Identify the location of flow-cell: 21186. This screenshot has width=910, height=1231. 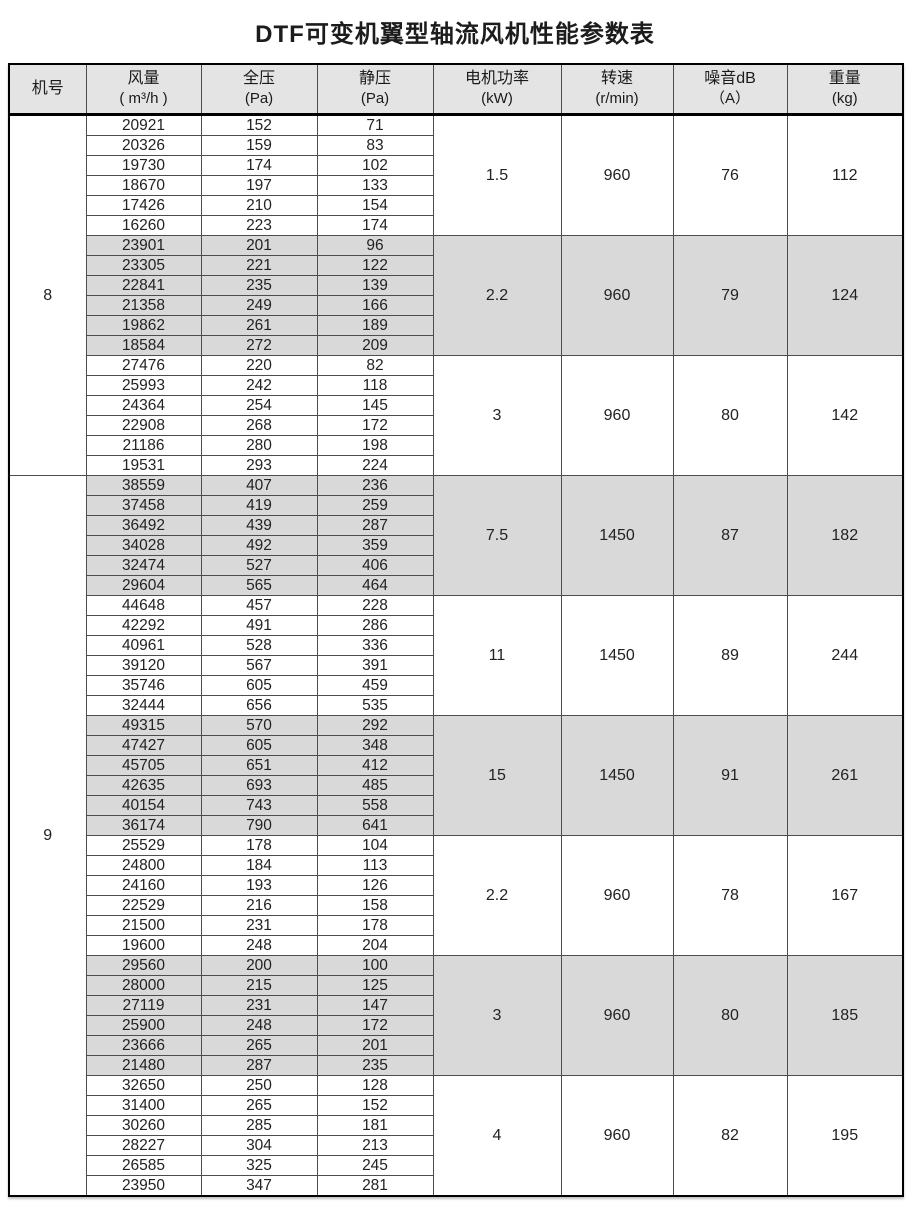
(143, 445).